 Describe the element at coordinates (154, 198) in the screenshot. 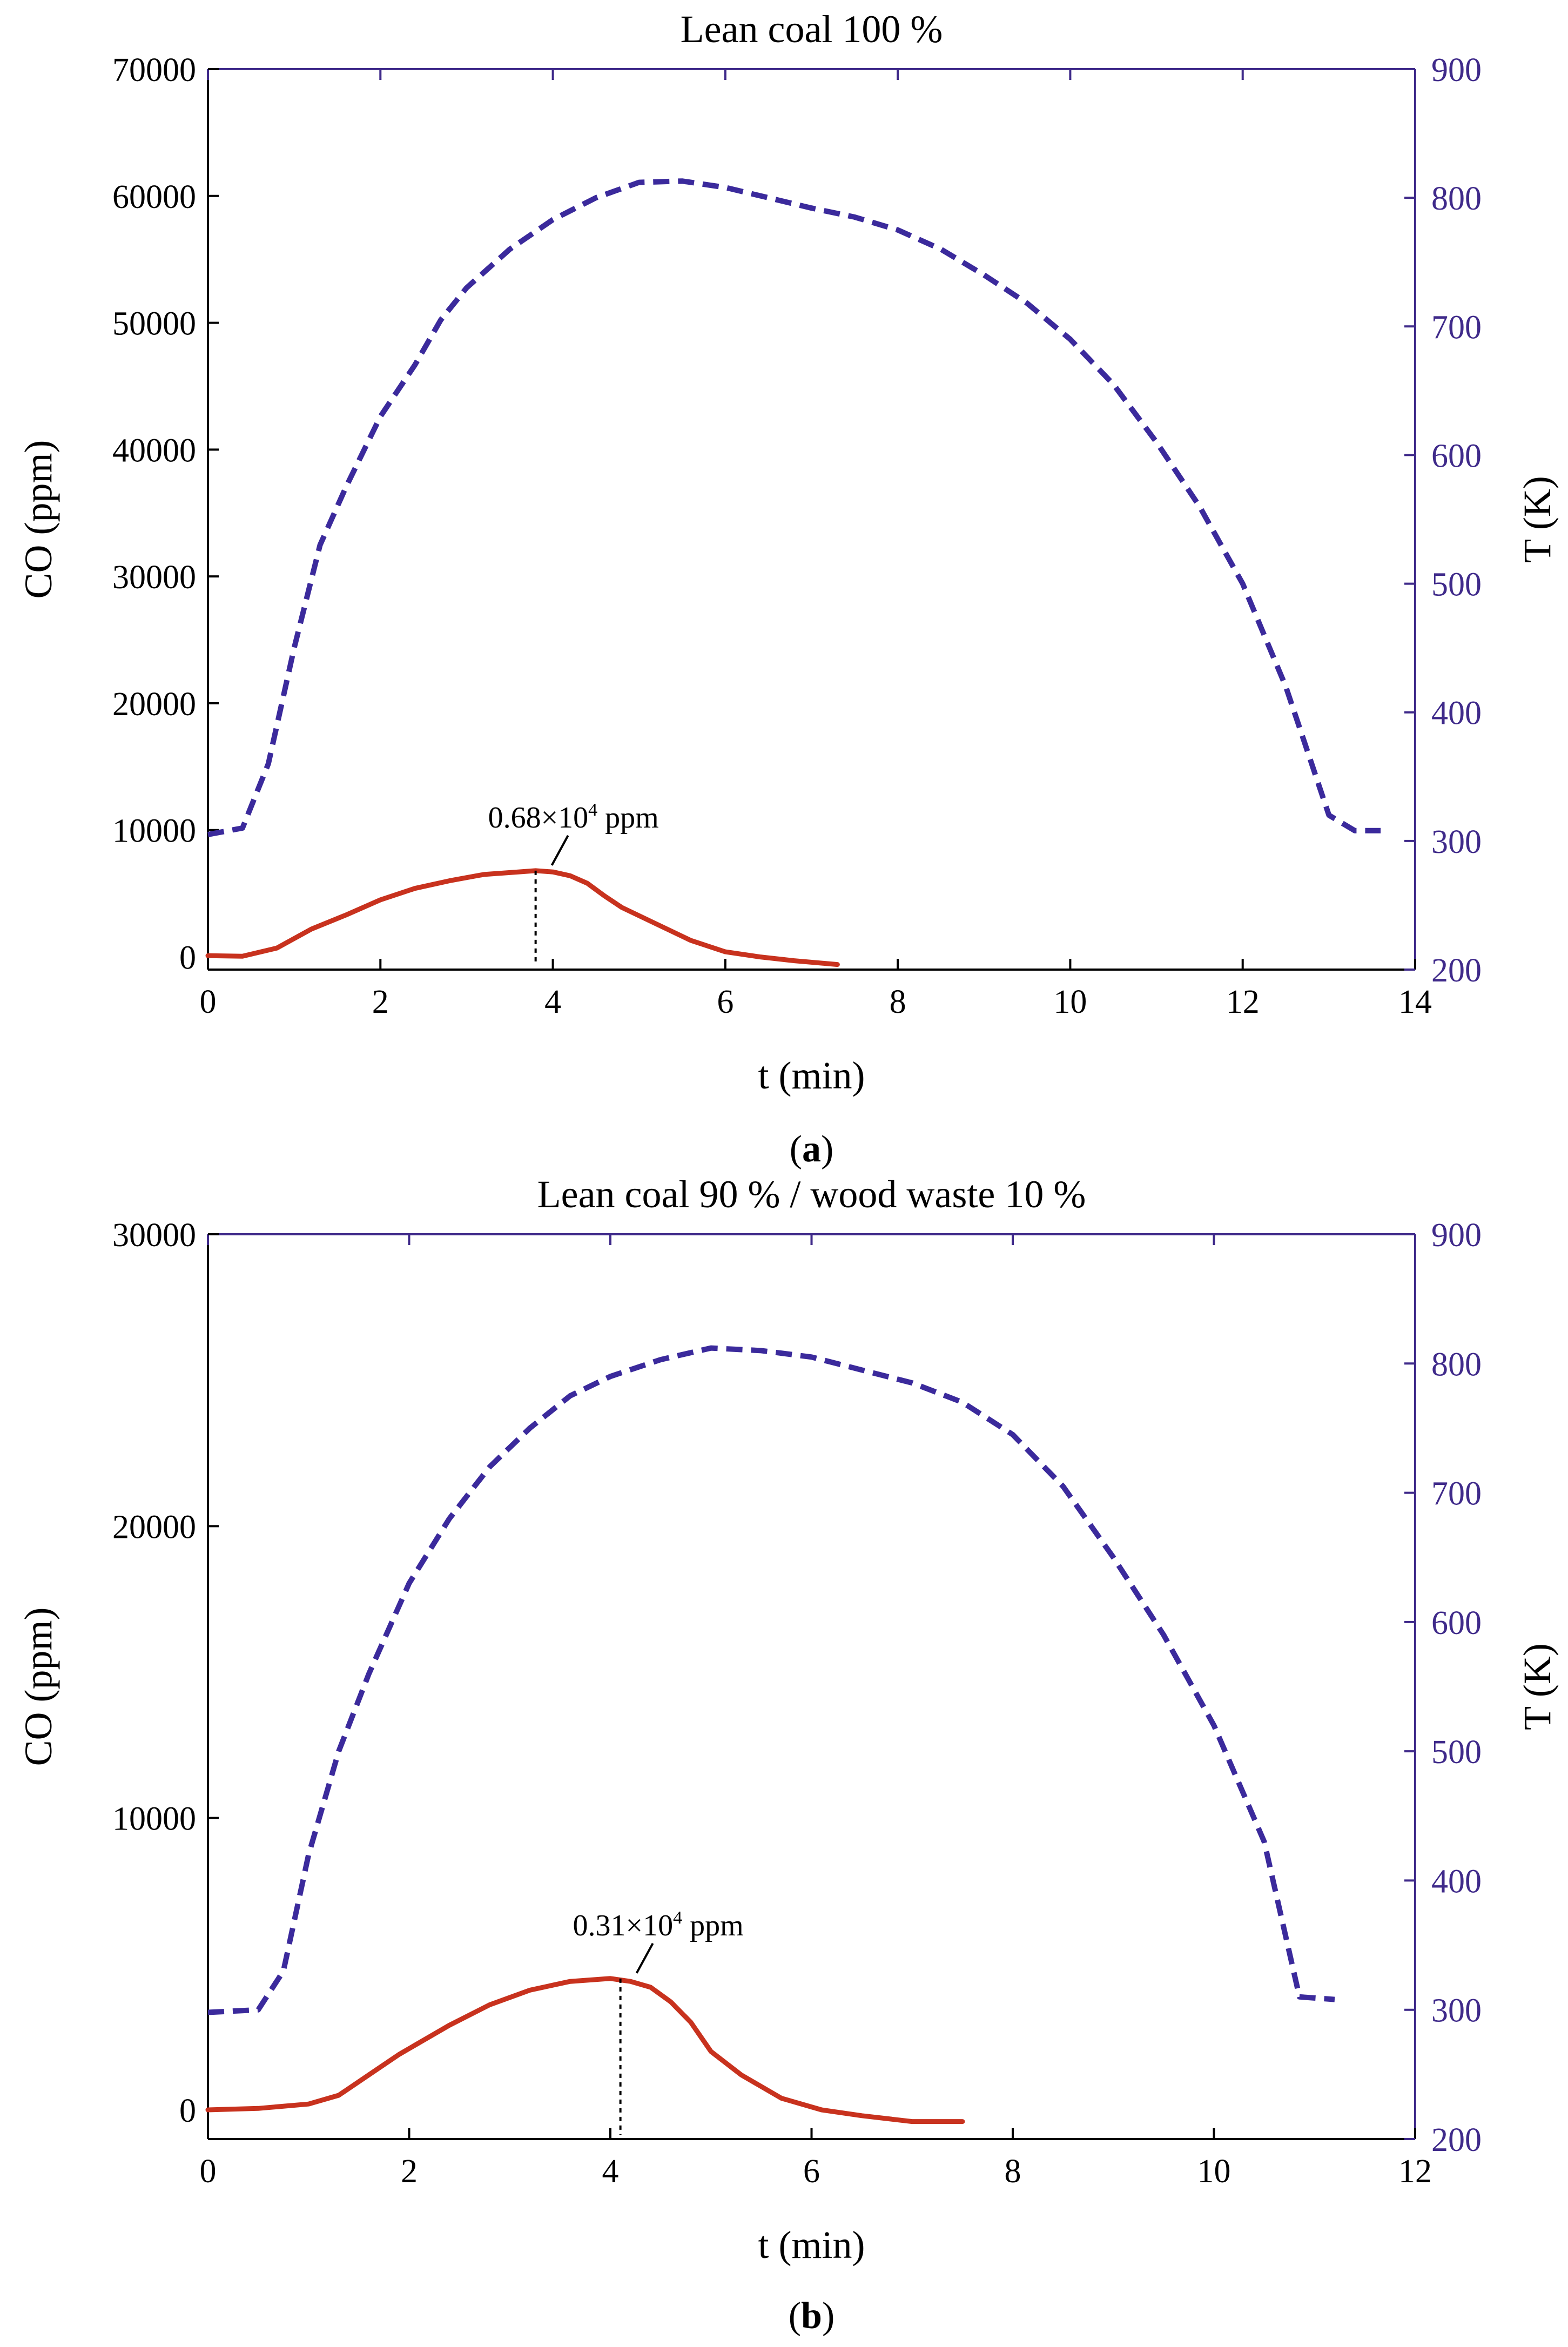

I see `y-tick-label: 60000` at that location.